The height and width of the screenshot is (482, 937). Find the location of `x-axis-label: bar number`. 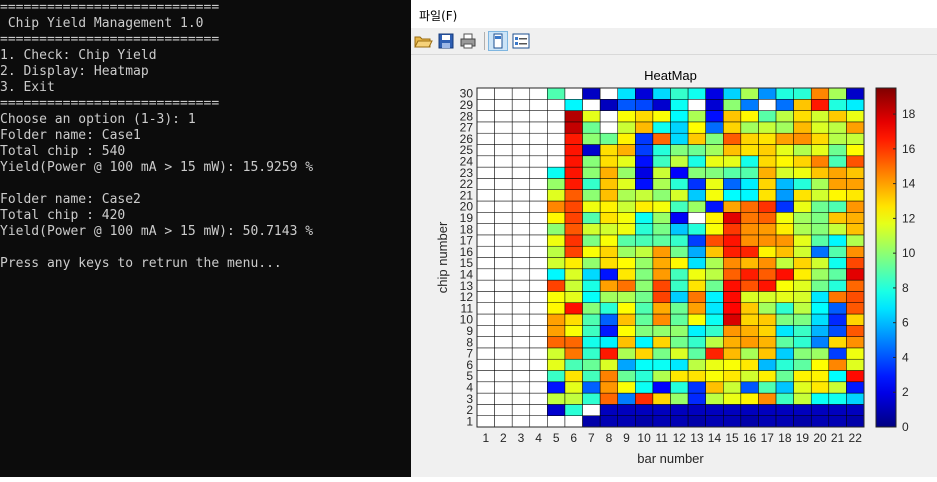

x-axis-label: bar number is located at coordinates (670, 458).